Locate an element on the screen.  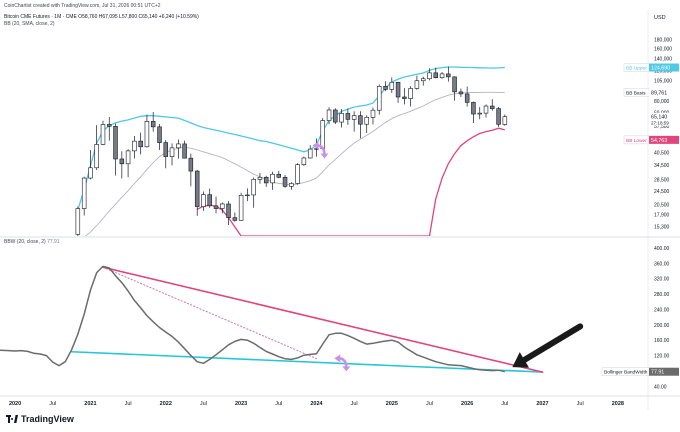
price-label-bb-upper: BB Upper 124,690 is located at coordinates (651, 67).